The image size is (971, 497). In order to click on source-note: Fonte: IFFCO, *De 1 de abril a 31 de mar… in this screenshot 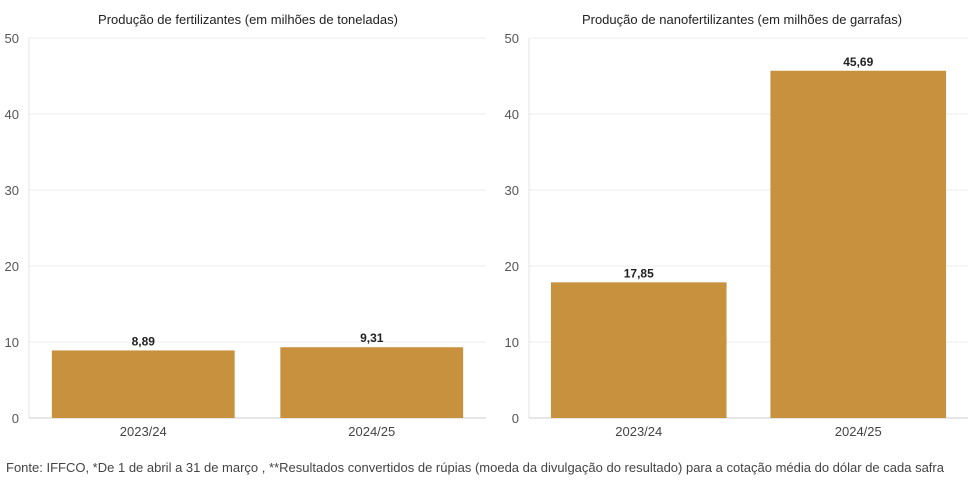, I will do `click(475, 467)`.